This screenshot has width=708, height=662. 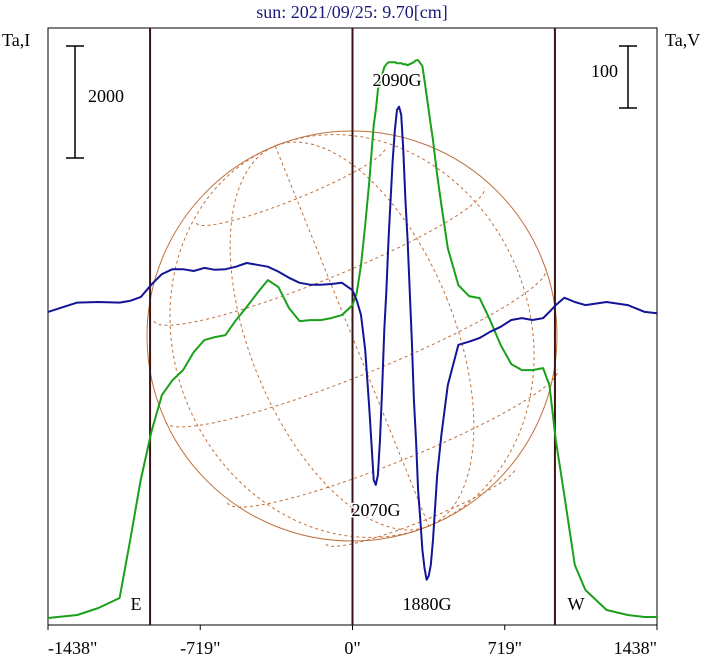 What do you see at coordinates (136, 604) in the screenshot?
I see `annotation: E` at bounding box center [136, 604].